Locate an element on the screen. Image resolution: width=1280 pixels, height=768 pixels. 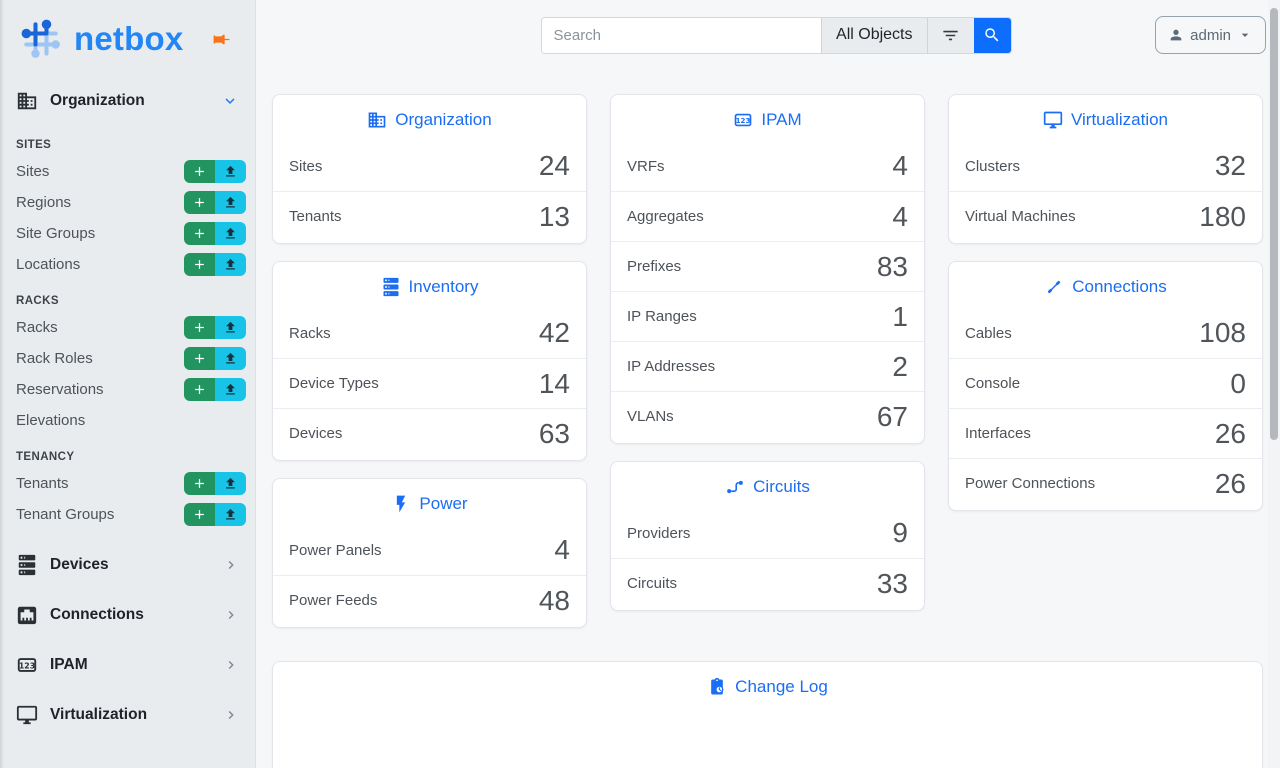
stat-row-prefixes: Prefixes 83 is located at coordinates (767, 266).